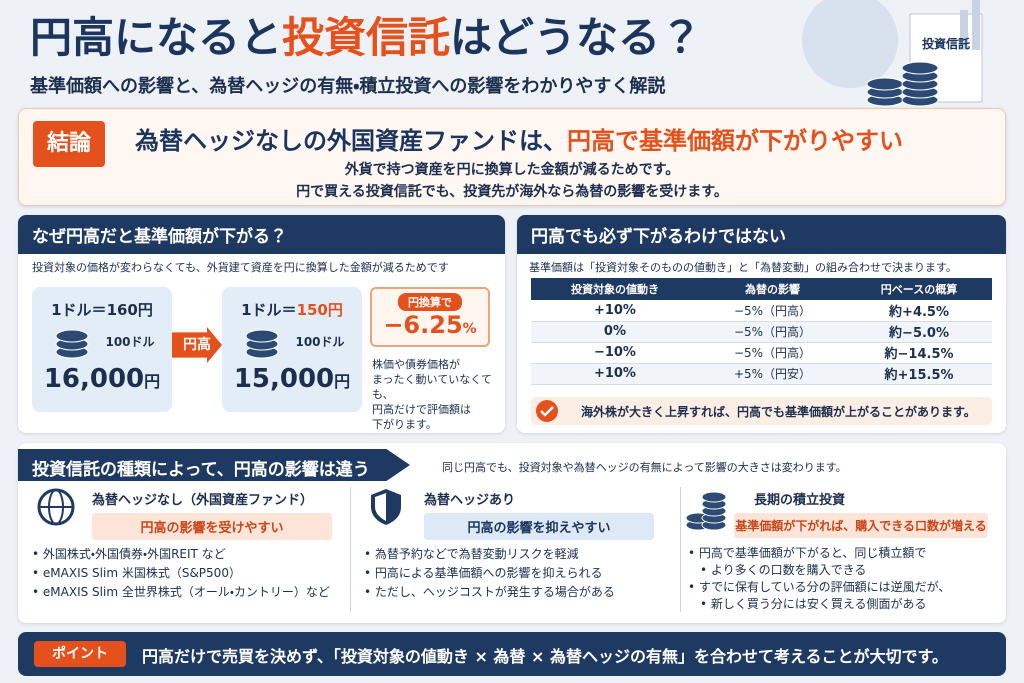 This screenshot has height=683, width=1024. I want to click on types-note: 同じ円高でも、投資対象や為替ヘッジの有無によって影響の大きさは変わります。, so click(644, 467).